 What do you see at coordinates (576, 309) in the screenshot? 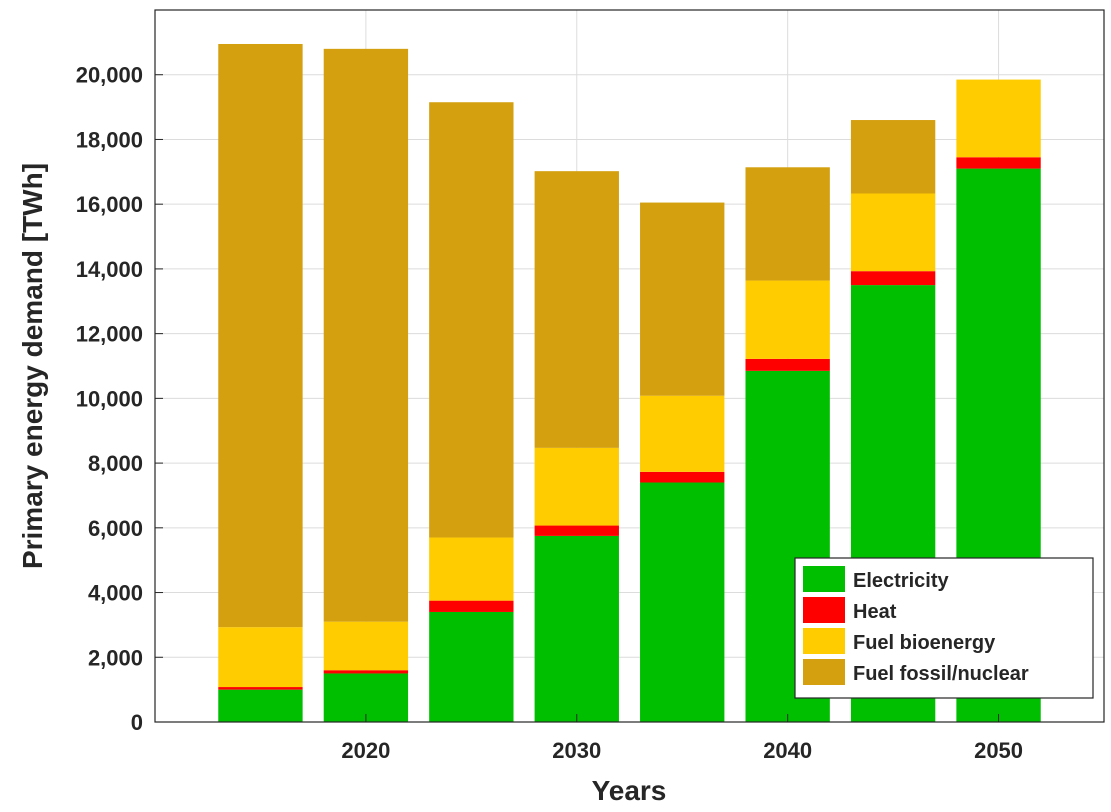
I see `bar-segment-fuel-fossil-nuclear-2030` at bounding box center [576, 309].